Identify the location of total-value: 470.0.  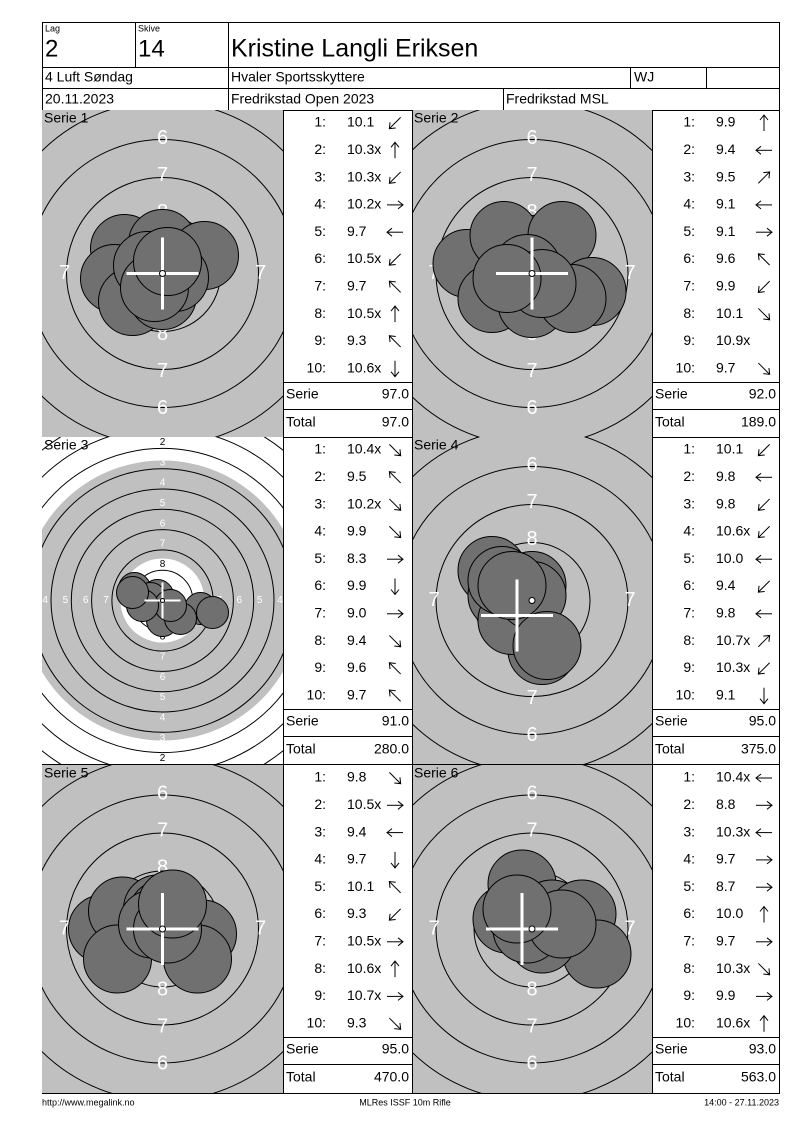
(391, 1077).